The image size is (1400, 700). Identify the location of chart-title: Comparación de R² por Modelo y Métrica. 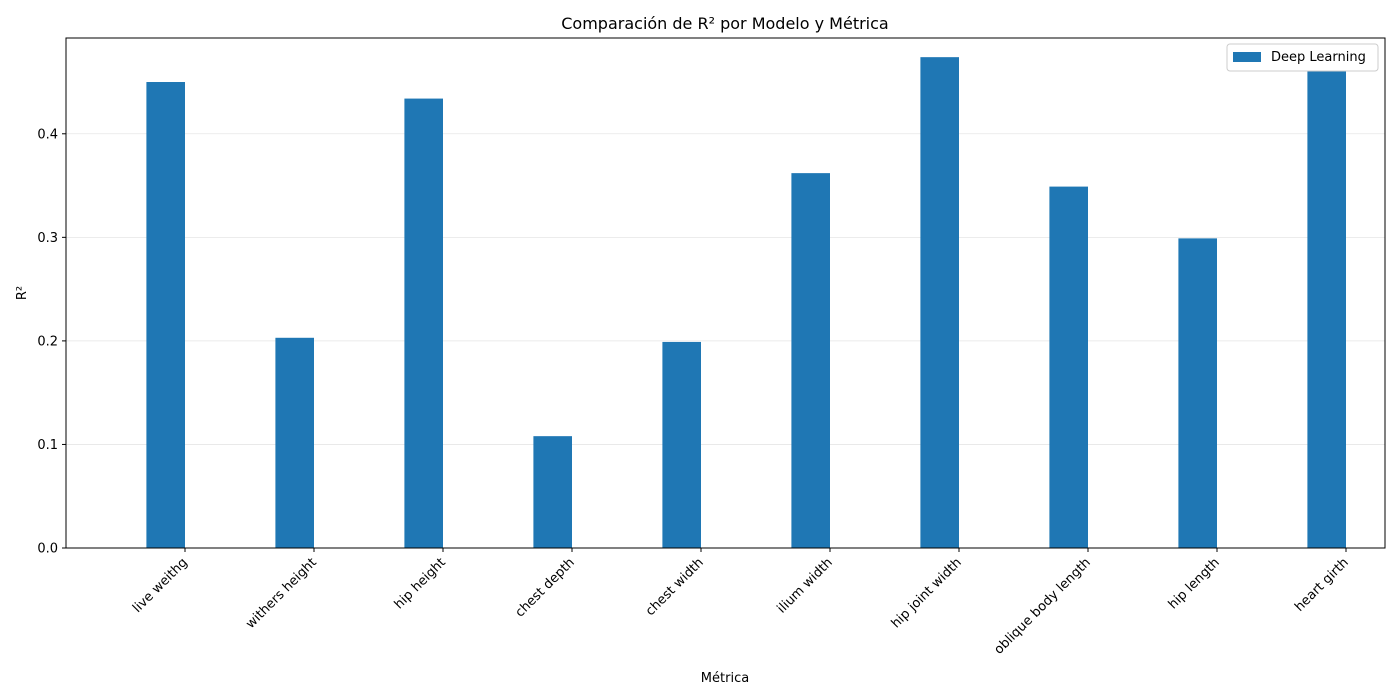
(724, 23).